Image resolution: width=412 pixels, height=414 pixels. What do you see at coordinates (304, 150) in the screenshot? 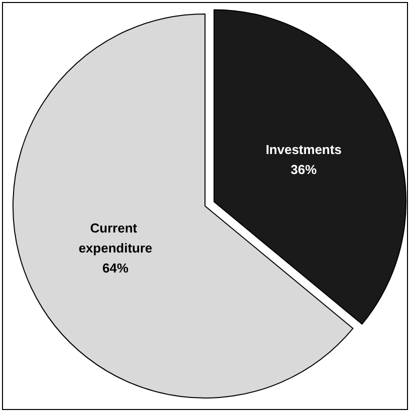
I see `slice-label: Investments` at bounding box center [304, 150].